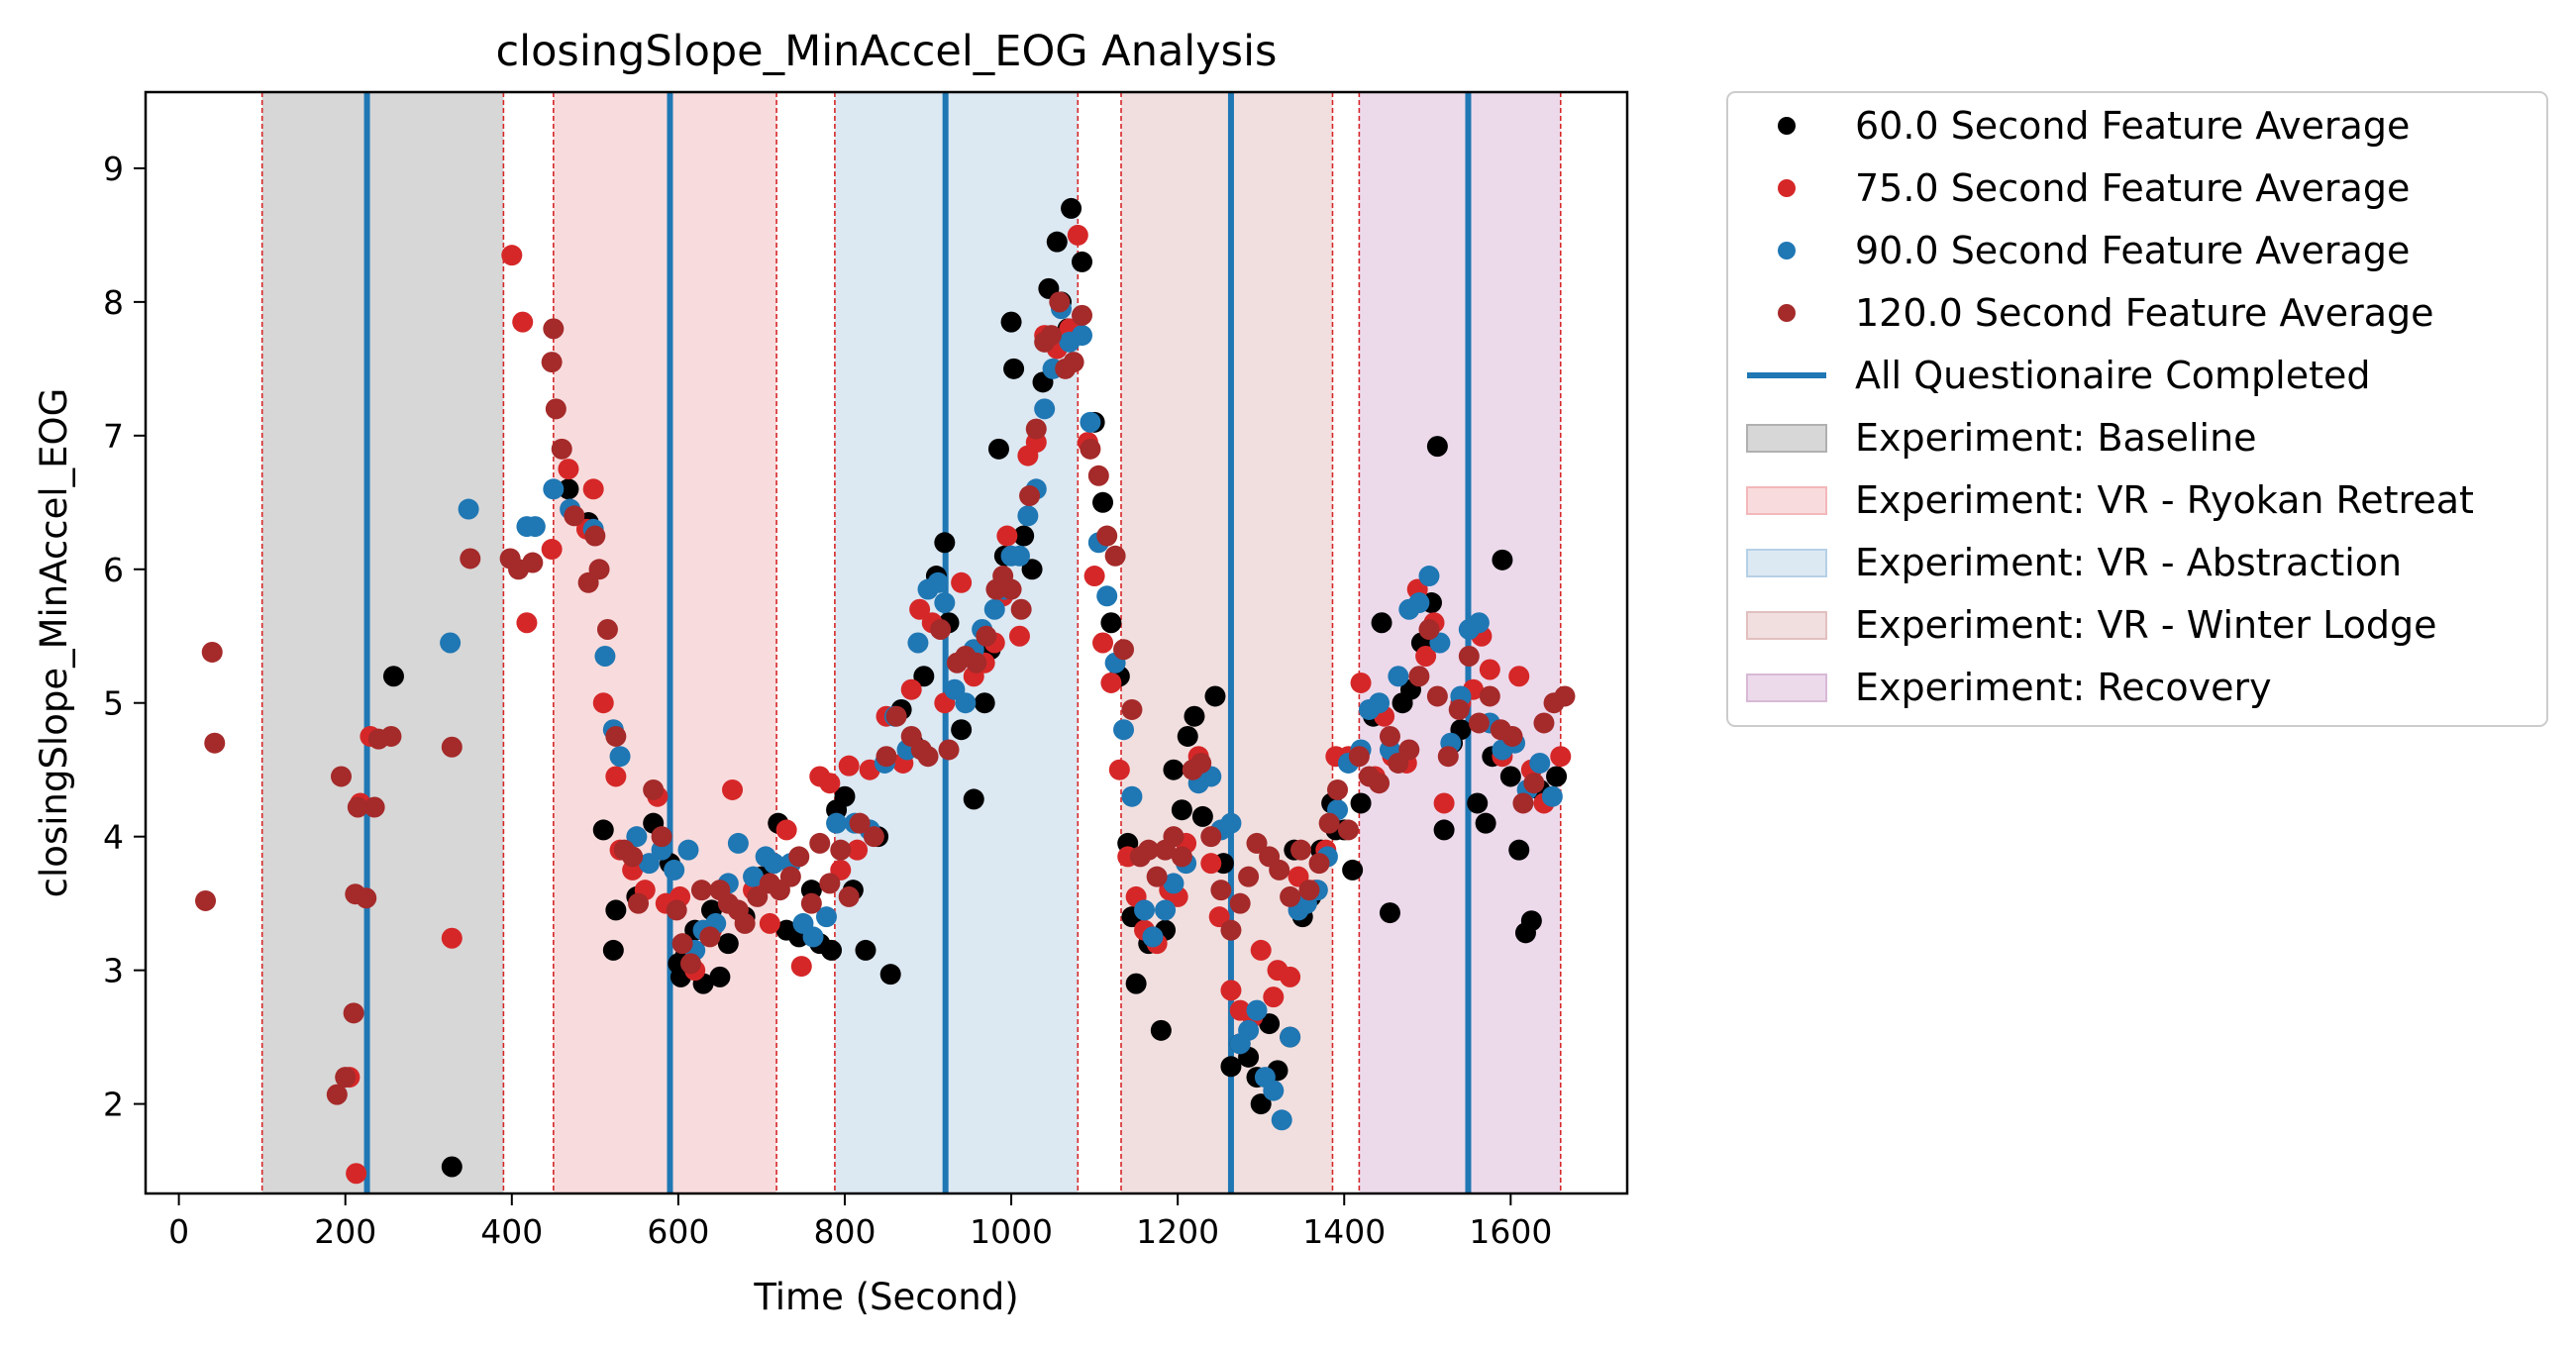 This screenshot has height=1348, width=2576. What do you see at coordinates (887, 51) in the screenshot?
I see `chart-title: closingSlope_MinAccel_EOG Analysis` at bounding box center [887, 51].